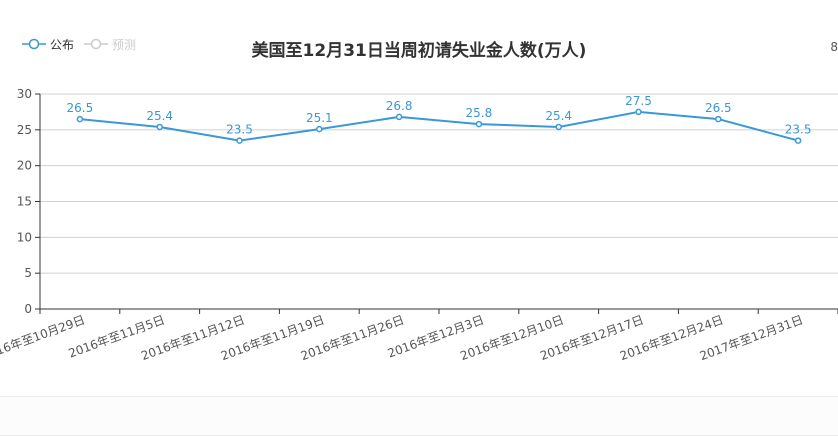 The height and width of the screenshot is (437, 838). I want to click on y-tick-label: 25, so click(24, 130).